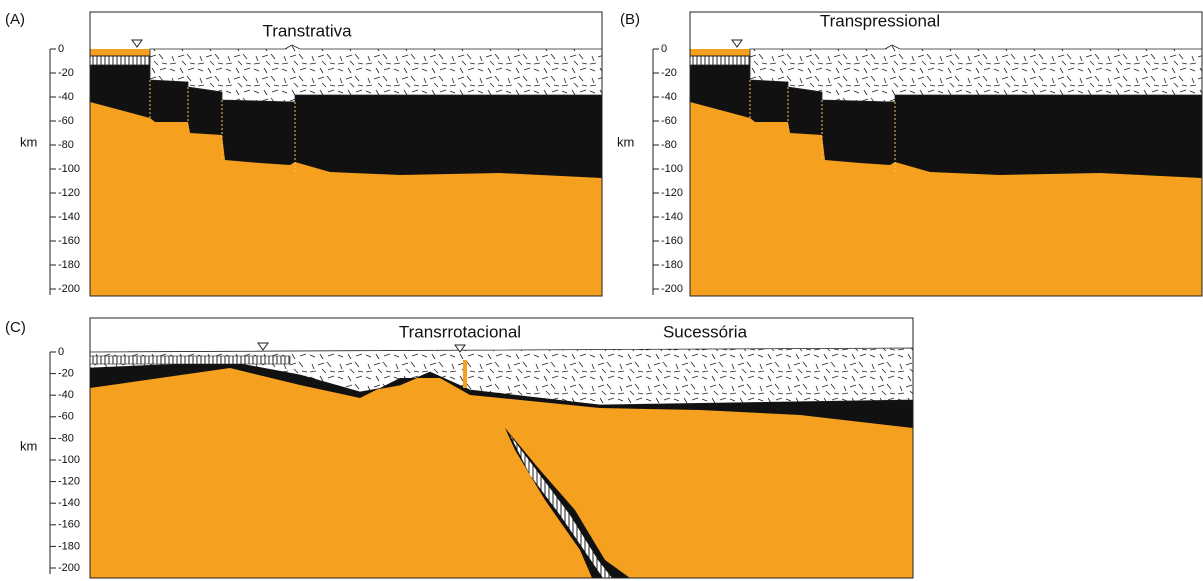 The image size is (1203, 581). What do you see at coordinates (15, 327) in the screenshot?
I see `panel-label: (C)` at bounding box center [15, 327].